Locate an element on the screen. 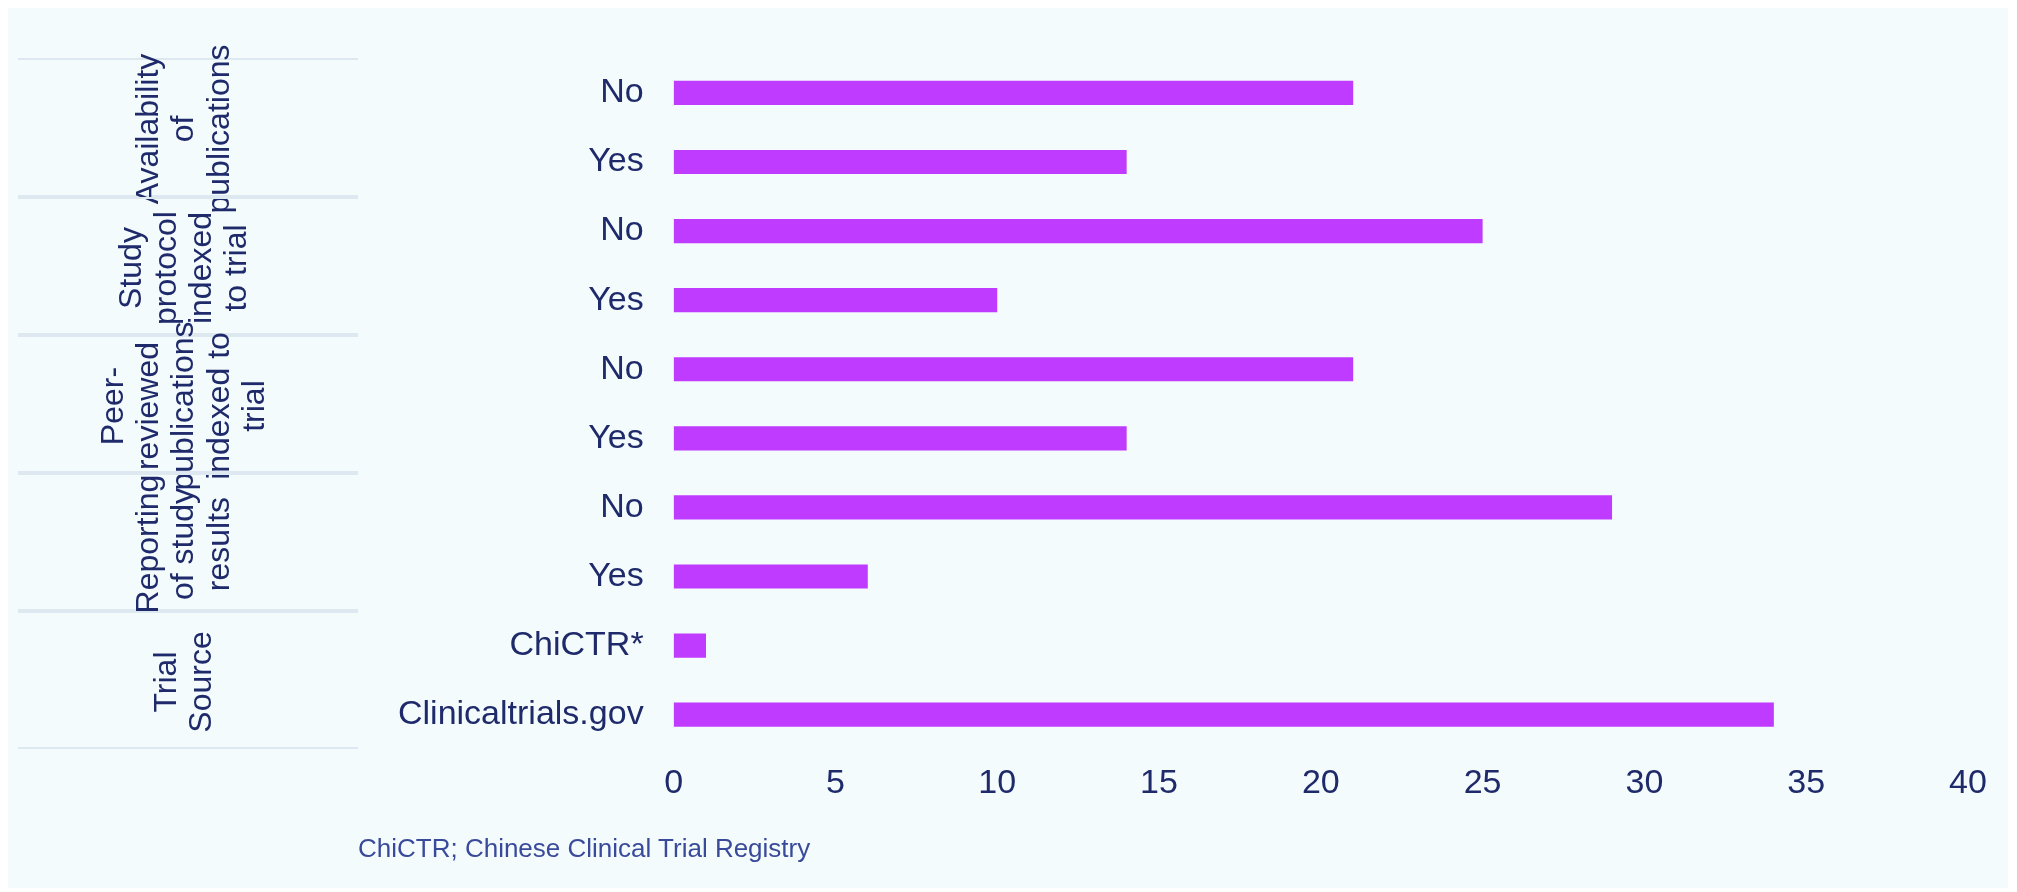 The image size is (2017, 892). x-tick-label: 20 is located at coordinates (1320, 780).